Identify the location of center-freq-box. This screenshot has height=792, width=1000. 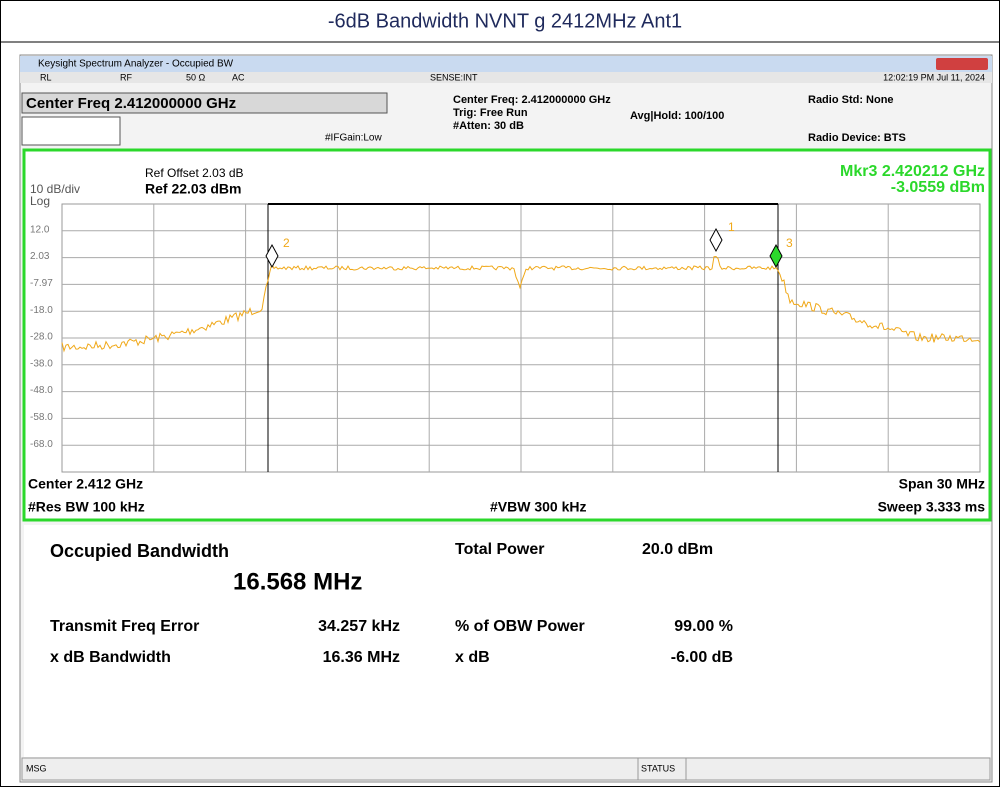
(204, 103).